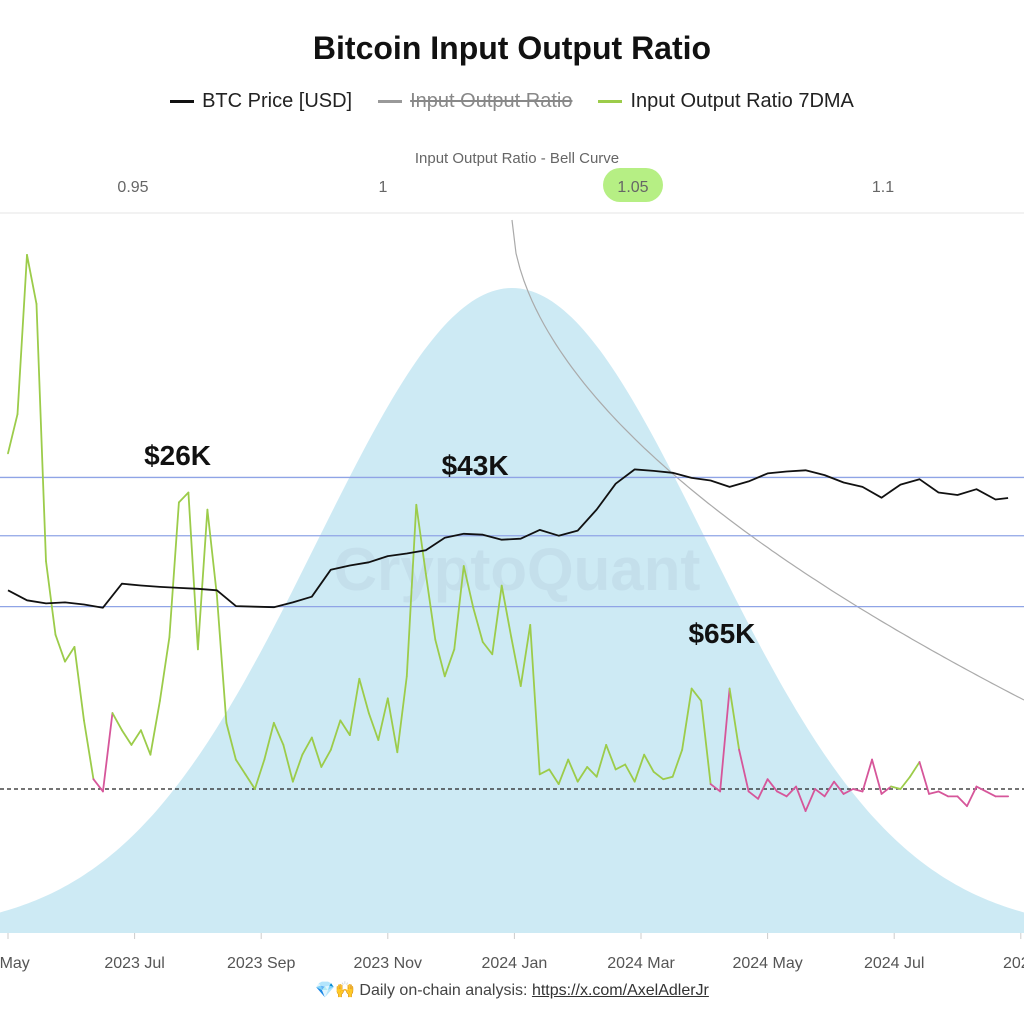 This screenshot has height=1024, width=1024. I want to click on x-tick-label: 2023 Jul, so click(134, 963).